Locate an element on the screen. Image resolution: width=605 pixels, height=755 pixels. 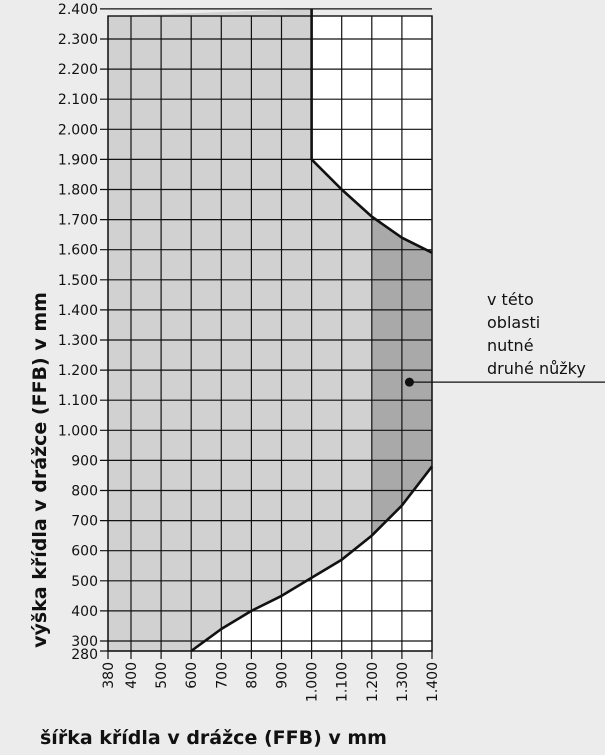
x-tick-label: 1.300 is located at coordinates (403, 682).